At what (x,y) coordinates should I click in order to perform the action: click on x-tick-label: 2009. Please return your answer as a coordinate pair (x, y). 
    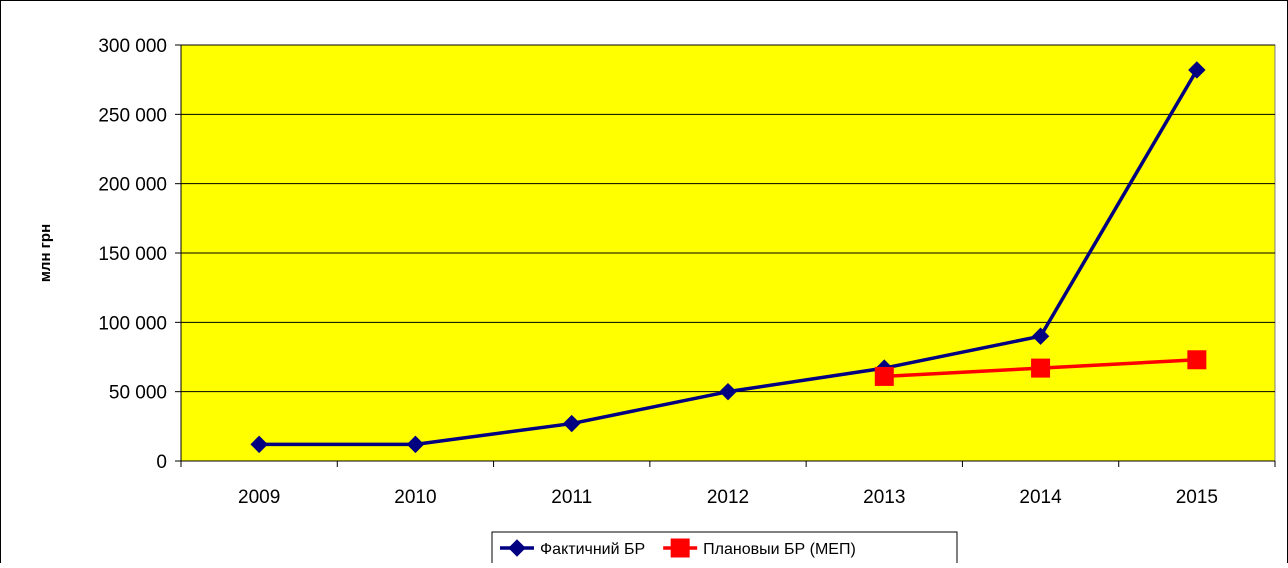
    Looking at the image, I should click on (259, 497).